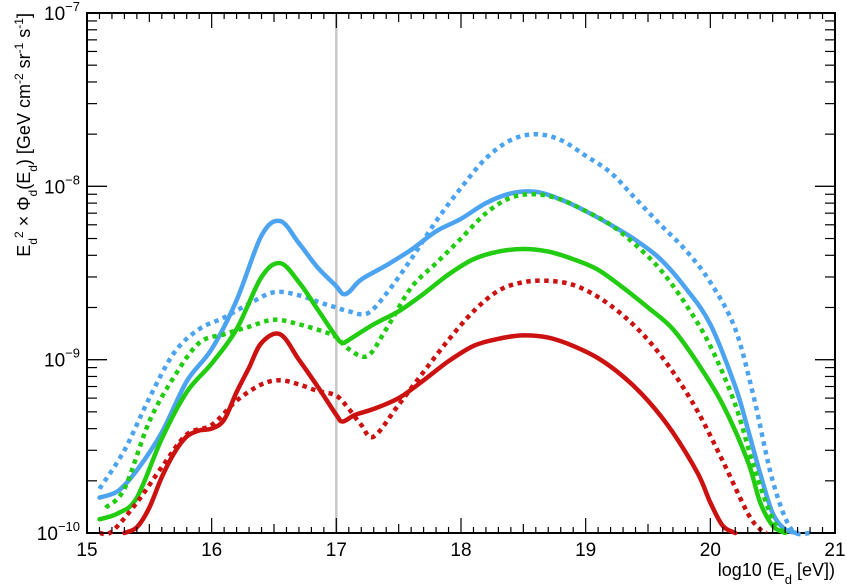 The width and height of the screenshot is (847, 588). I want to click on x-tick-label: 19, so click(585, 550).